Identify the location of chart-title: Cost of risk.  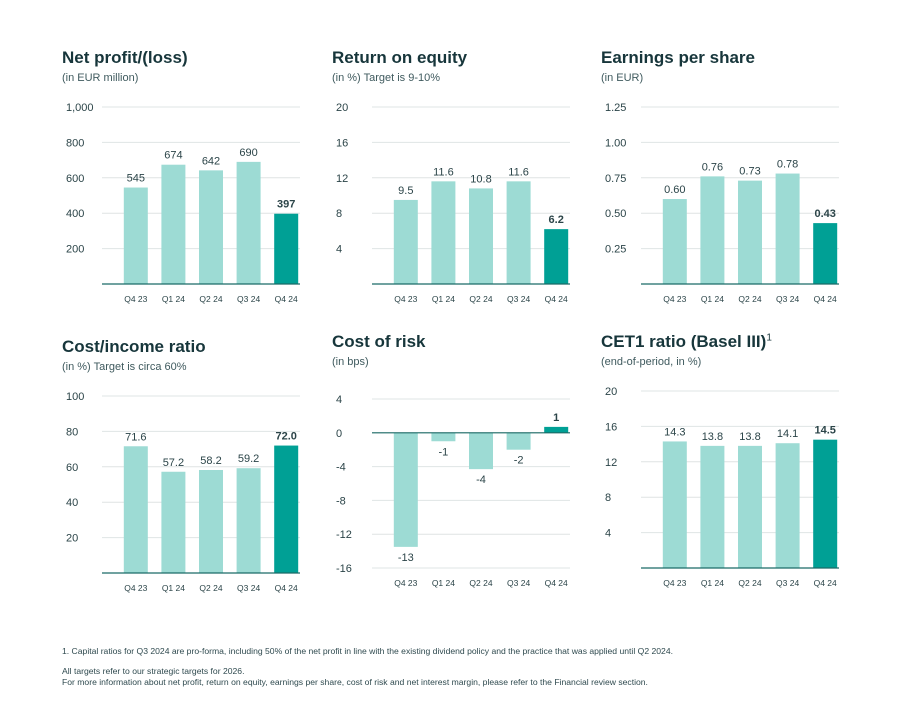
(379, 341).